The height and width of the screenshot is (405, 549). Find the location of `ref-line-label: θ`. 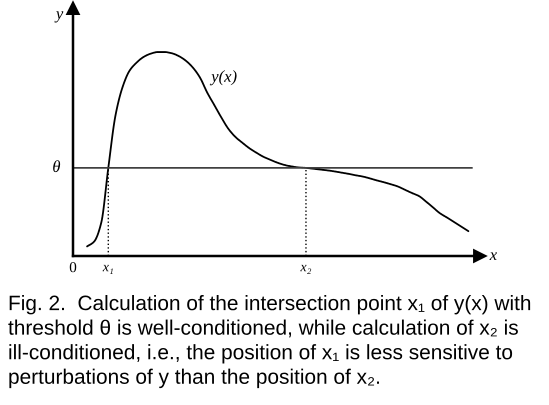

ref-line-label: θ is located at coordinates (56, 166).